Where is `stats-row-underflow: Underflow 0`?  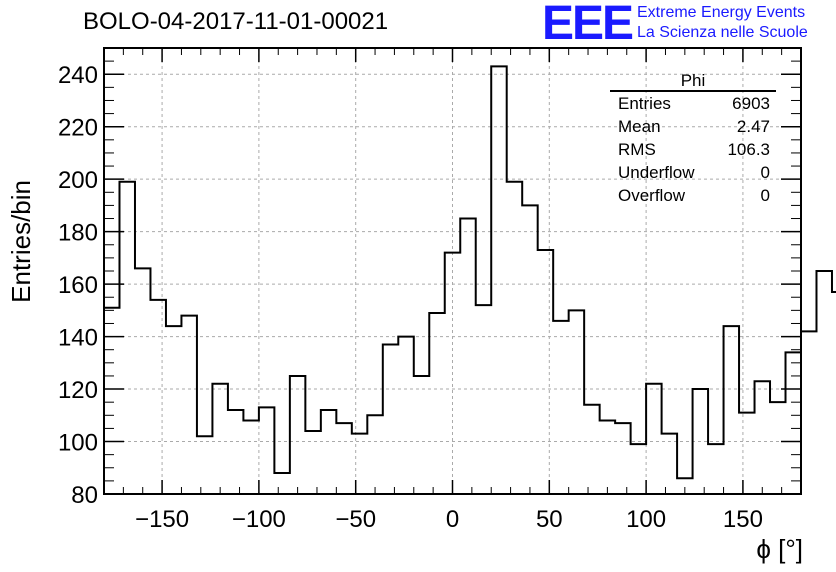
stats-row-underflow: Underflow 0 is located at coordinates (693, 172).